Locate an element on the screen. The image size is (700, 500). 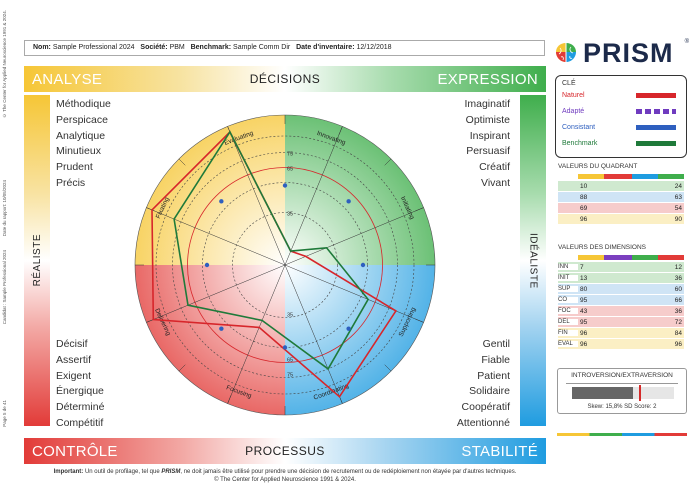
key-row-consistent: Consistant is located at coordinates (621, 130).